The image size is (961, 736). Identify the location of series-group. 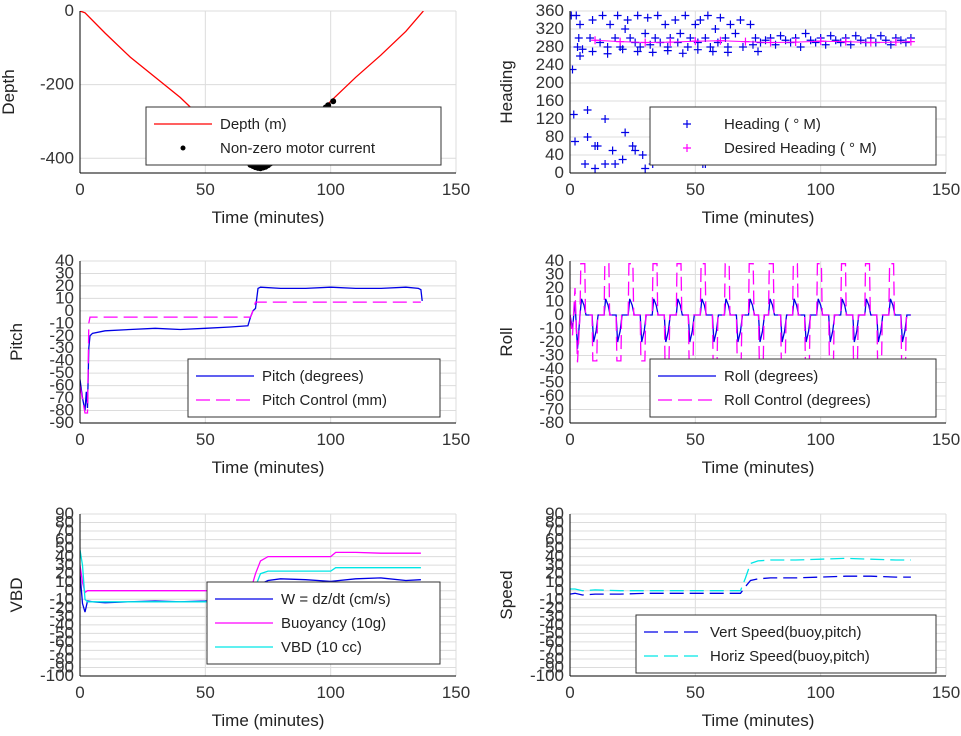
(742, 92).